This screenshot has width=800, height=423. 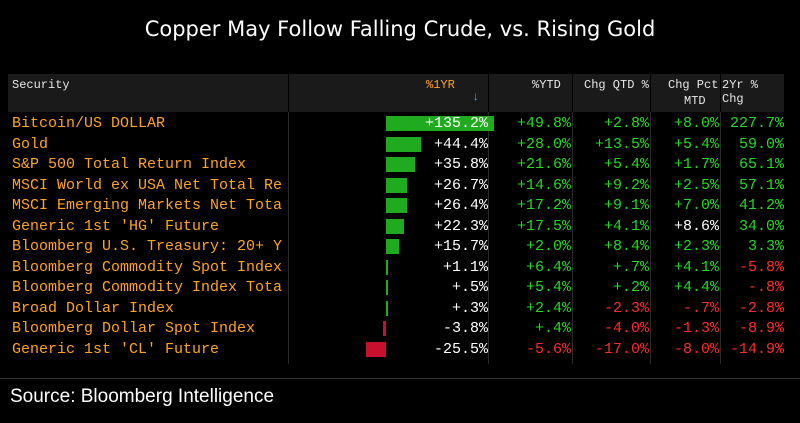 What do you see at coordinates (460, 226) in the screenshot?
I see `cell-1yr: +22.3%` at bounding box center [460, 226].